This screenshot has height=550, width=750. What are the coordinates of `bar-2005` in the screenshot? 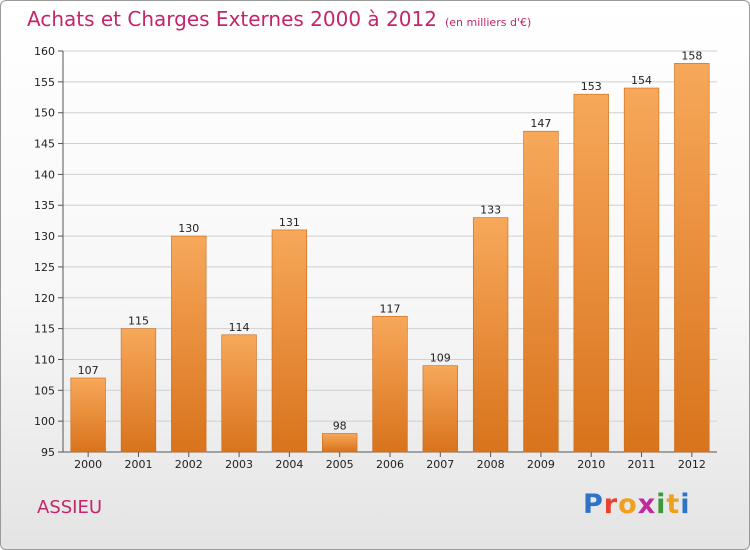 It's located at (340, 443).